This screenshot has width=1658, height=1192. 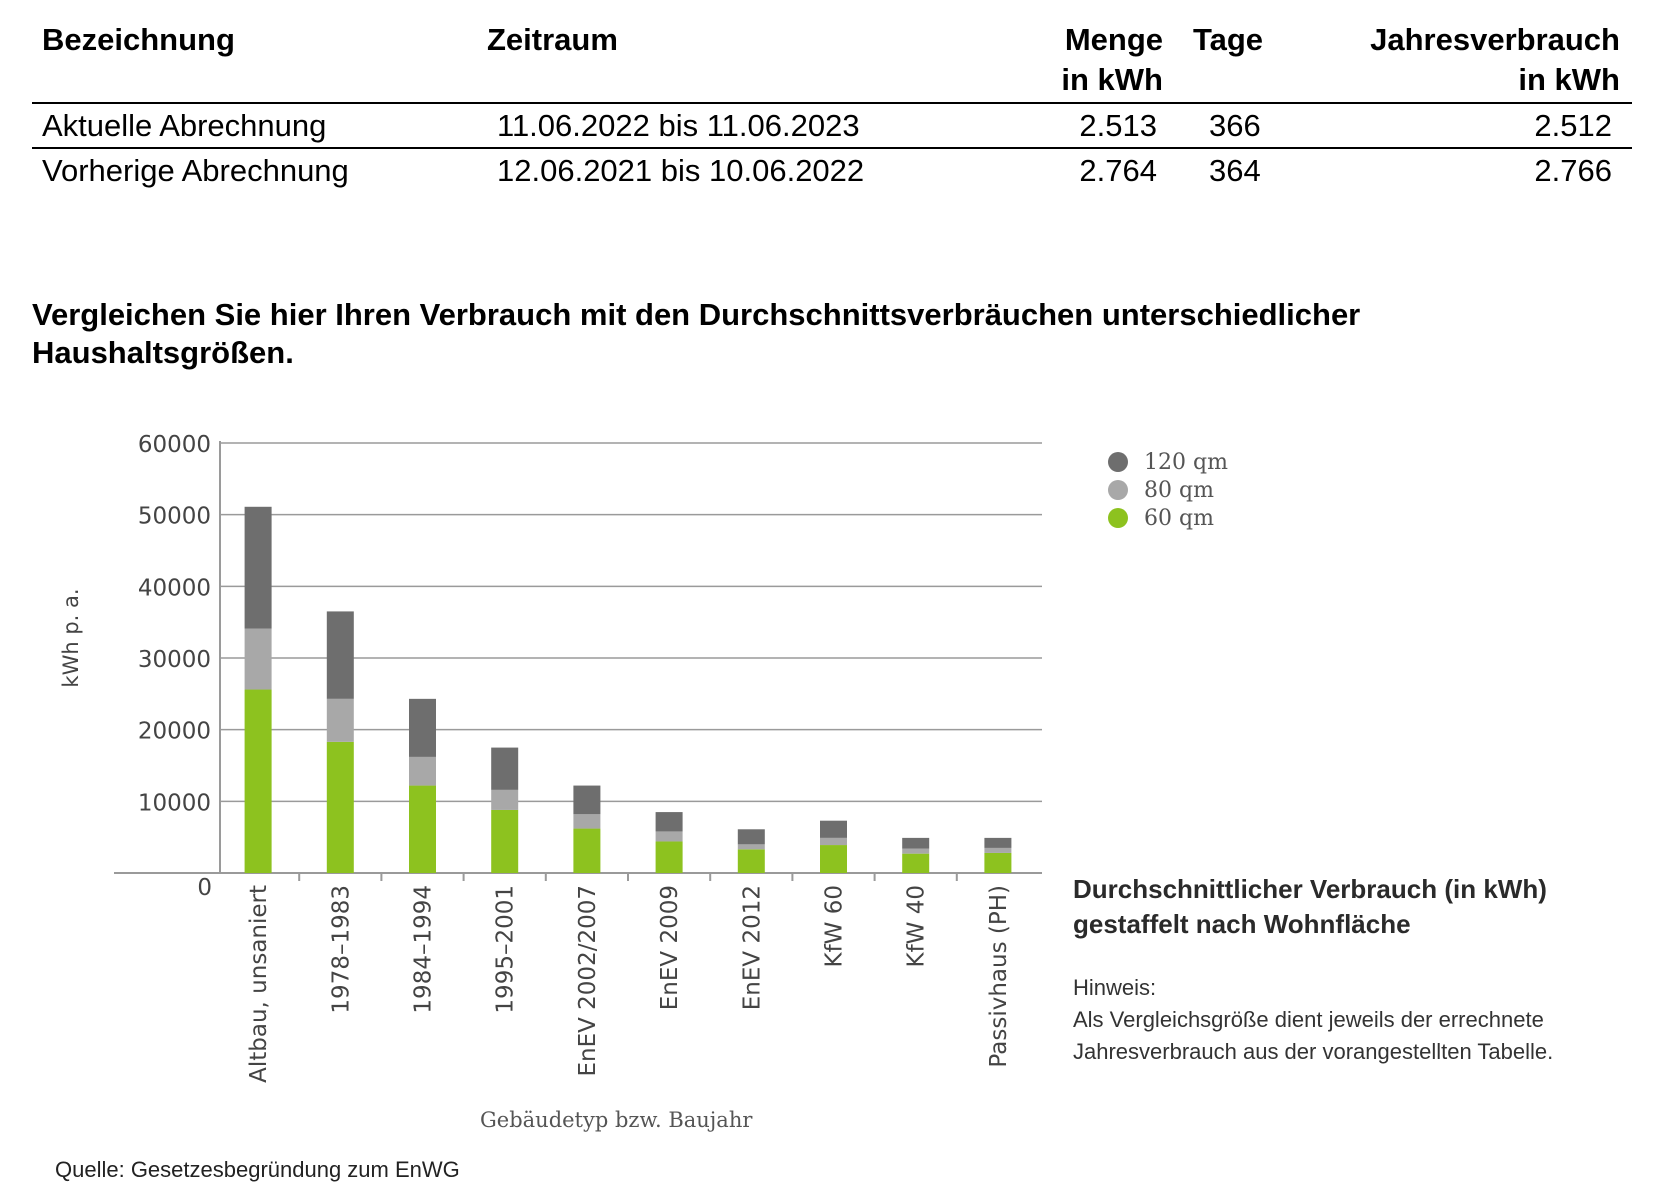 I want to click on legend-item-120qm: 120 qm, so click(x=1168, y=462).